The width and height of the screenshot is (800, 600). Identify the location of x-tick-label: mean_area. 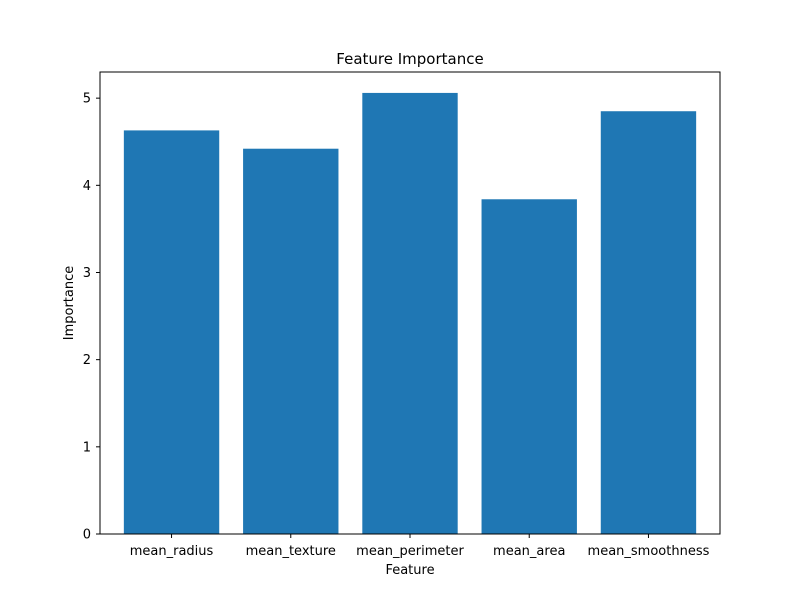
(529, 551).